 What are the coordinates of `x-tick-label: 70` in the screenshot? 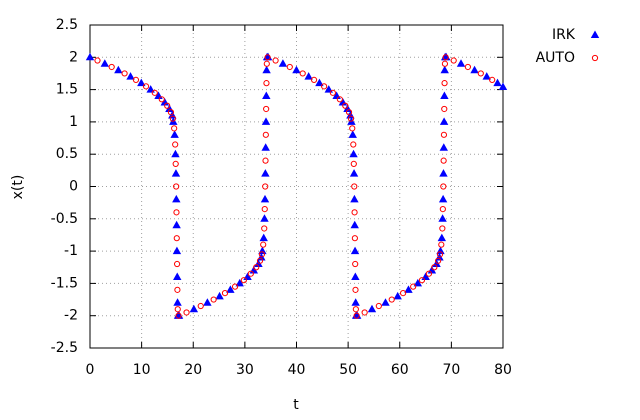 It's located at (451, 370).